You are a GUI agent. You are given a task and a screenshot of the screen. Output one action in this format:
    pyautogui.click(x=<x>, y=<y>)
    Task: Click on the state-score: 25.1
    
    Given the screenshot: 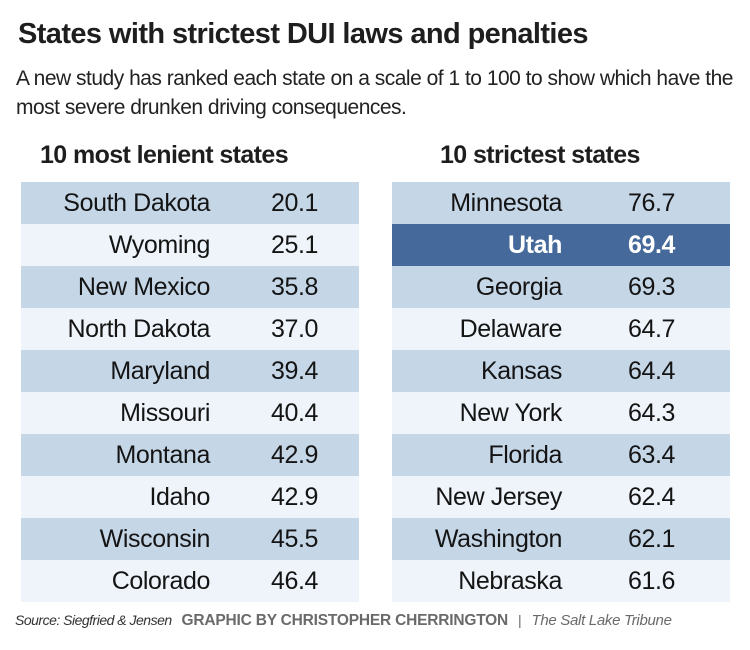 What is the action you would take?
    pyautogui.click(x=294, y=244)
    